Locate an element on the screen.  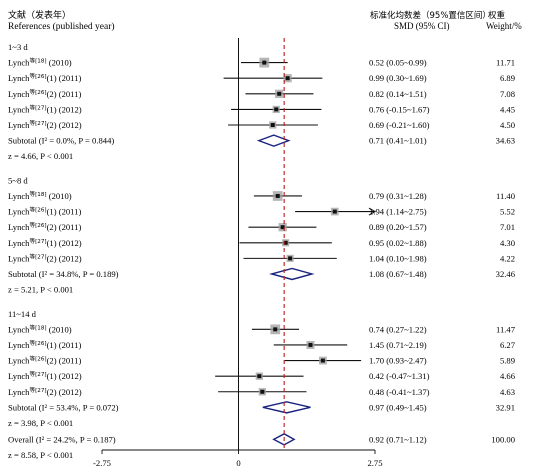
subtotal-z-text: z = 4.66, P < 0.001 is located at coordinates (40, 156).